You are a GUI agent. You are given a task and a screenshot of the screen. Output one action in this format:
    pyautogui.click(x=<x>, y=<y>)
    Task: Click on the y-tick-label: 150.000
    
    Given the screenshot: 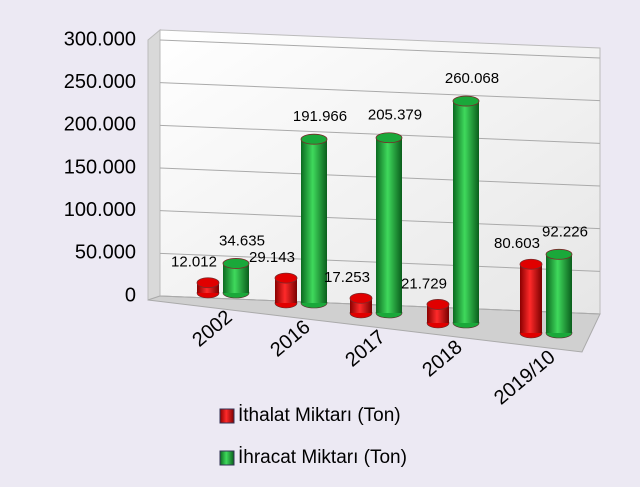 What is the action you would take?
    pyautogui.click(x=100, y=167)
    